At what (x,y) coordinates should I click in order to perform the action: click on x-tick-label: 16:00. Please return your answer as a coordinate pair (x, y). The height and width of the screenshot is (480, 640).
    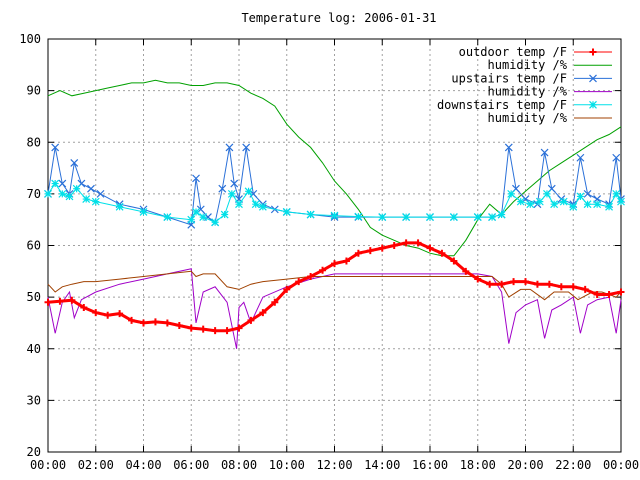
    Looking at the image, I should click on (430, 465).